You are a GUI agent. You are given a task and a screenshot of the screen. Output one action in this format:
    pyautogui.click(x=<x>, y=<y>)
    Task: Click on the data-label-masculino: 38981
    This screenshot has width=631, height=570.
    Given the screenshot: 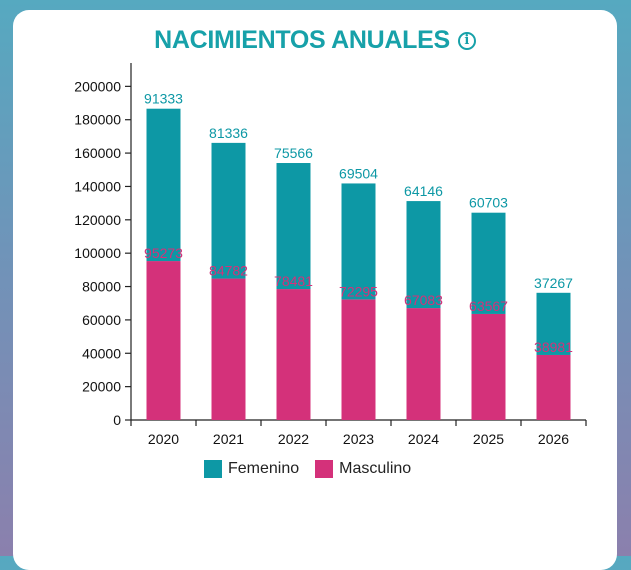 What is the action you would take?
    pyautogui.click(x=553, y=347)
    